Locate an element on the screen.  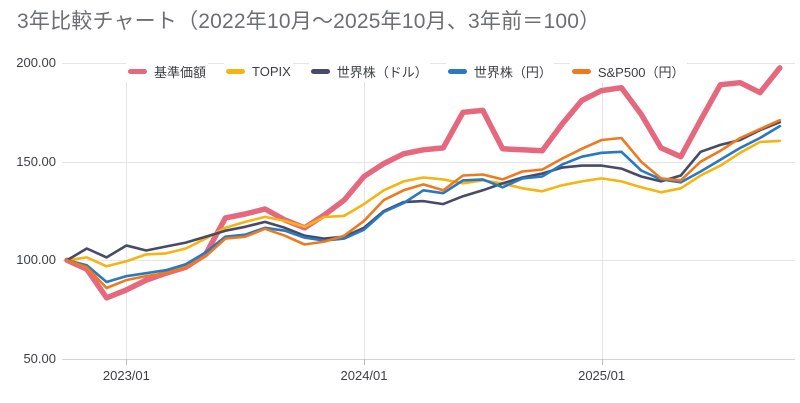
x-tick-label: 2023/01 is located at coordinates (126, 375).